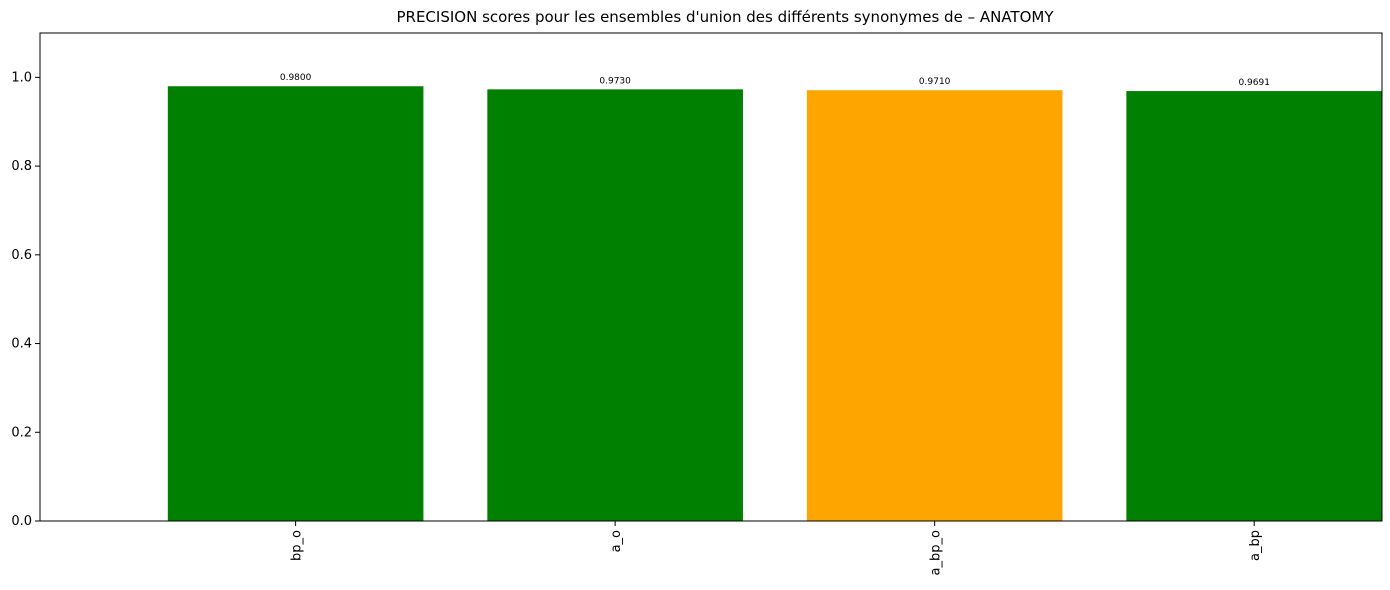 This screenshot has height=590, width=1390. I want to click on y-axis: 0.0 0.2 0.4 0.6 0.8 1.0, so click(25, 299).